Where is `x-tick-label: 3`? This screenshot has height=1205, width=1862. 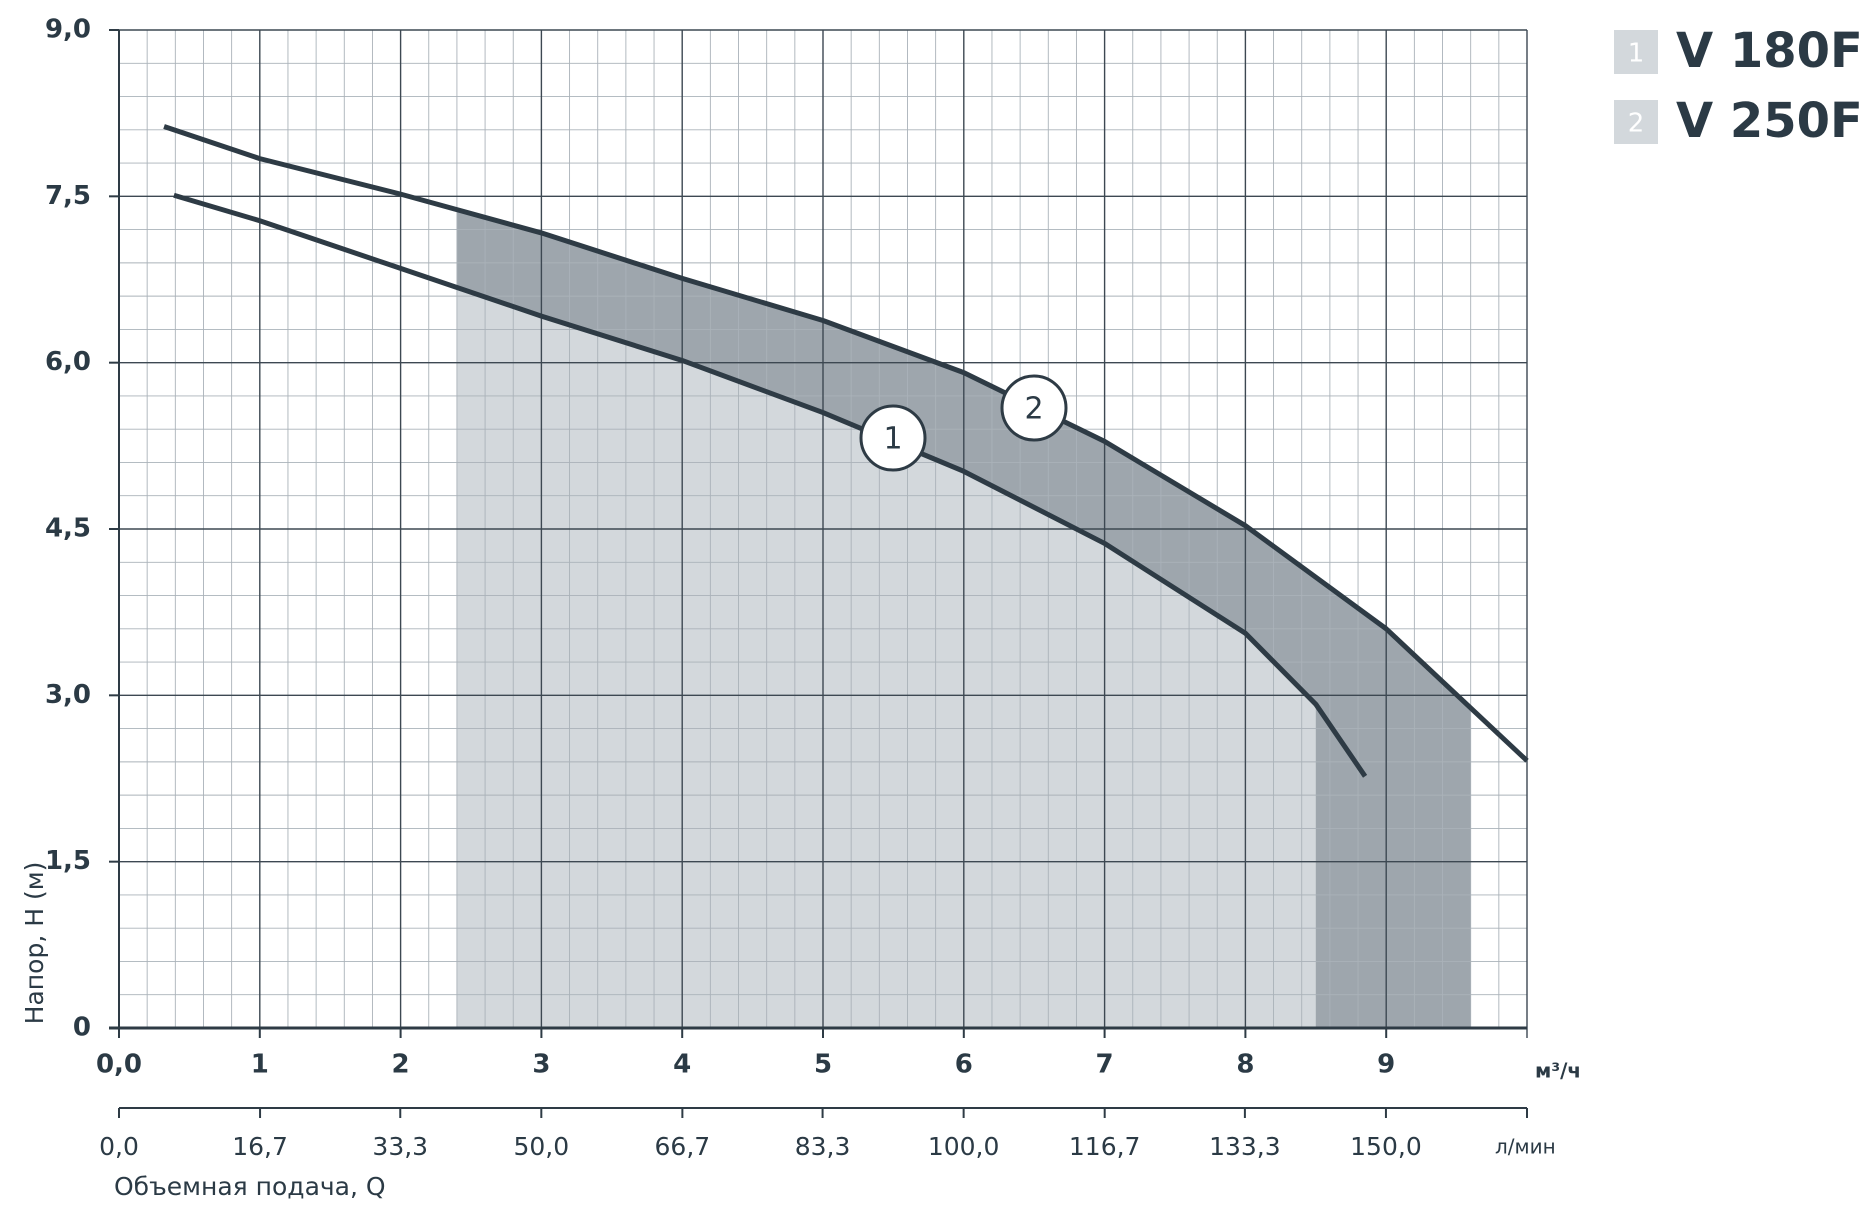 x-tick-label: 3 is located at coordinates (541, 1065).